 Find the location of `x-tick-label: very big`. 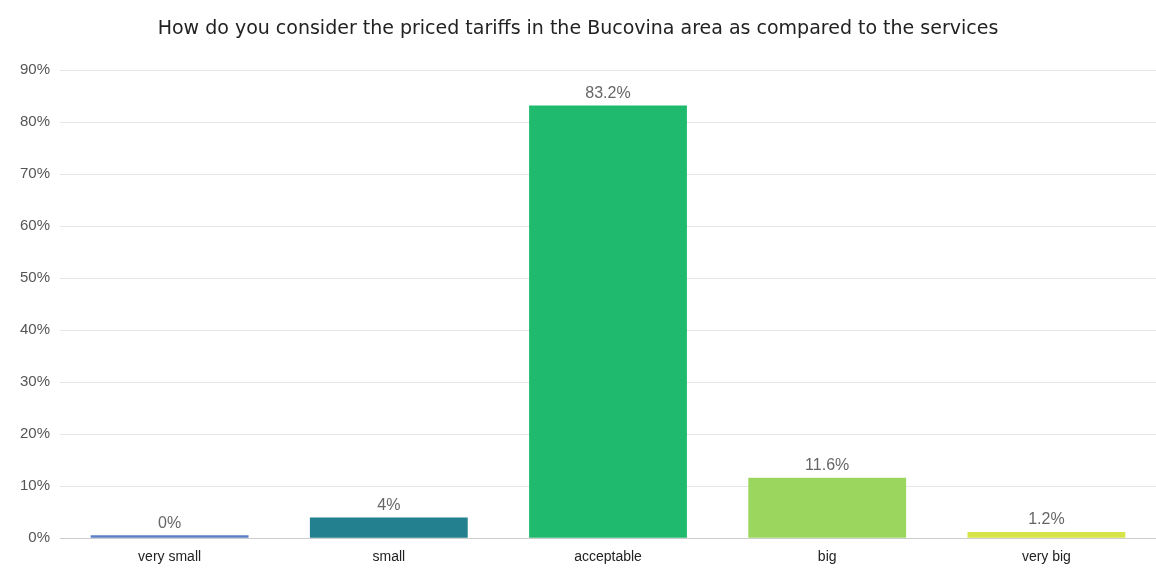

x-tick-label: very big is located at coordinates (1046, 556).